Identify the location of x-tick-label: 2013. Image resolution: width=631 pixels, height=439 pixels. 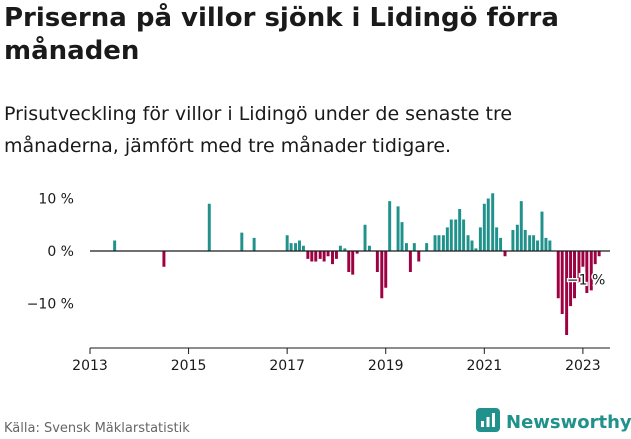
(90, 366).